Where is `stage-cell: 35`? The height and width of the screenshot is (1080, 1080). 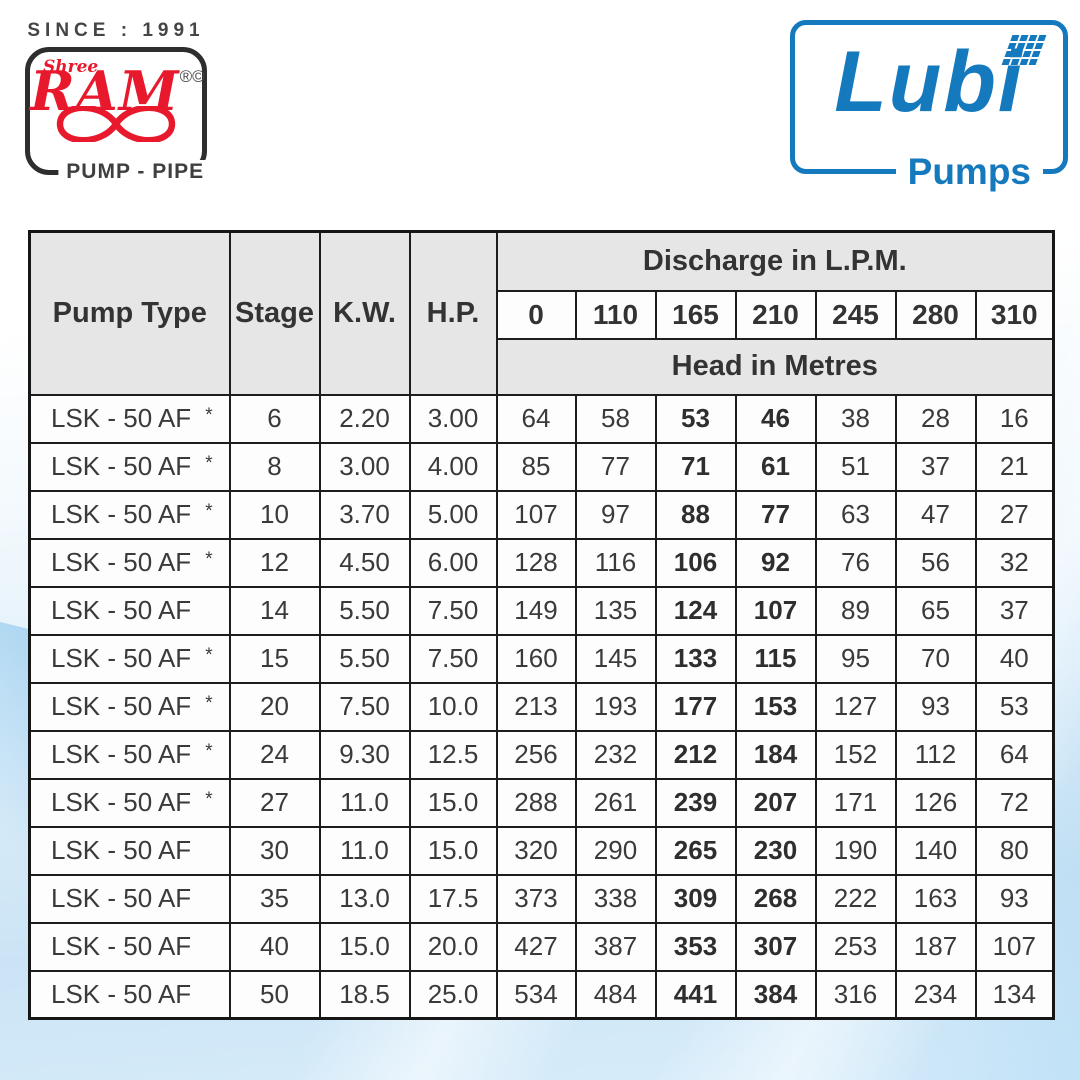 stage-cell: 35 is located at coordinates (274, 898).